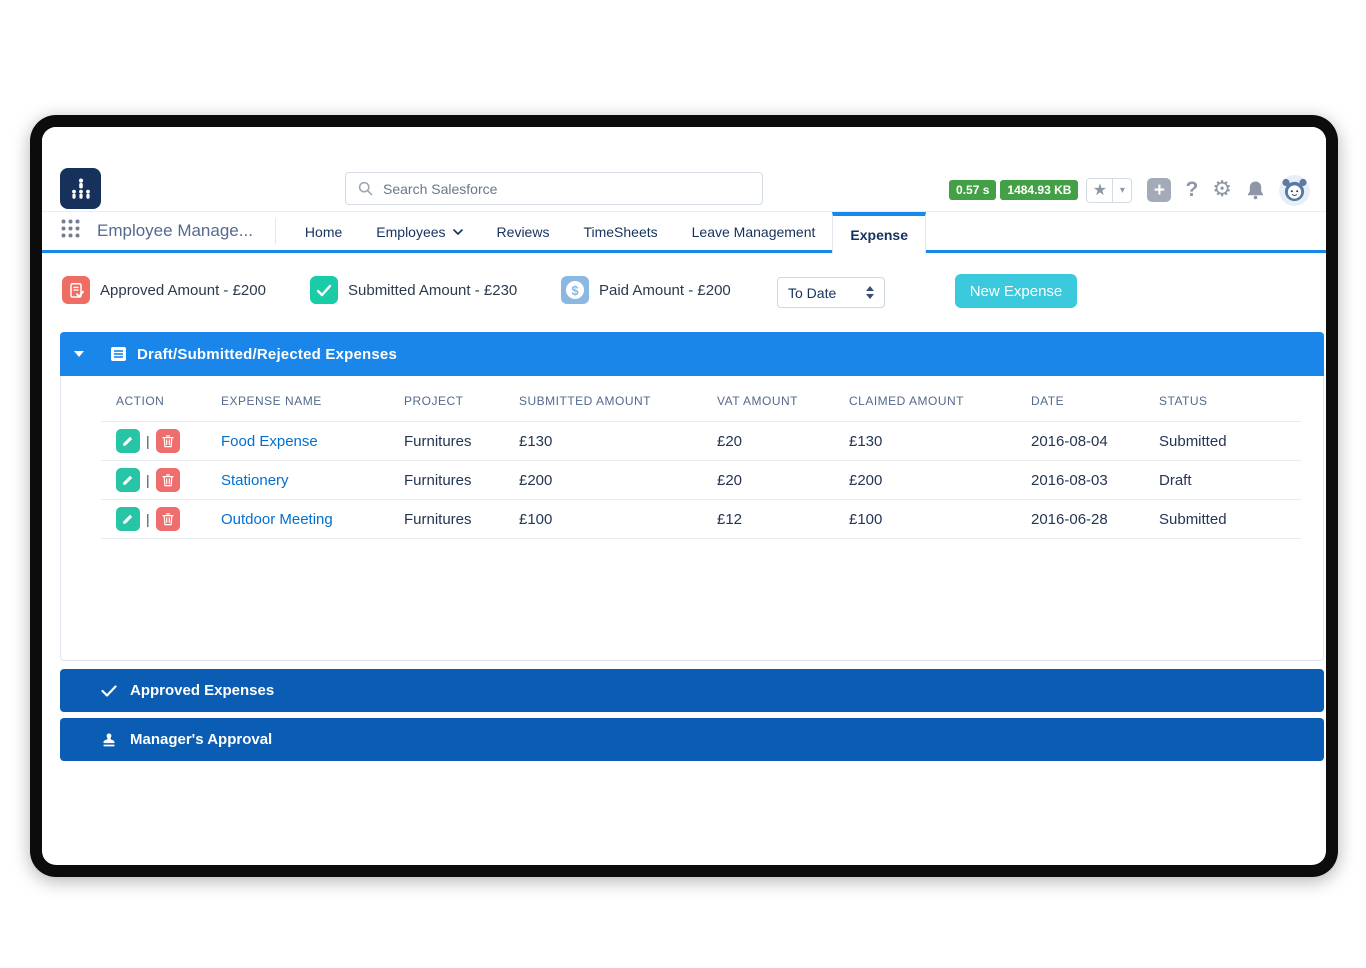 This screenshot has height=968, width=1366. I want to click on managers-approval-title: Manager's Approval, so click(201, 739).